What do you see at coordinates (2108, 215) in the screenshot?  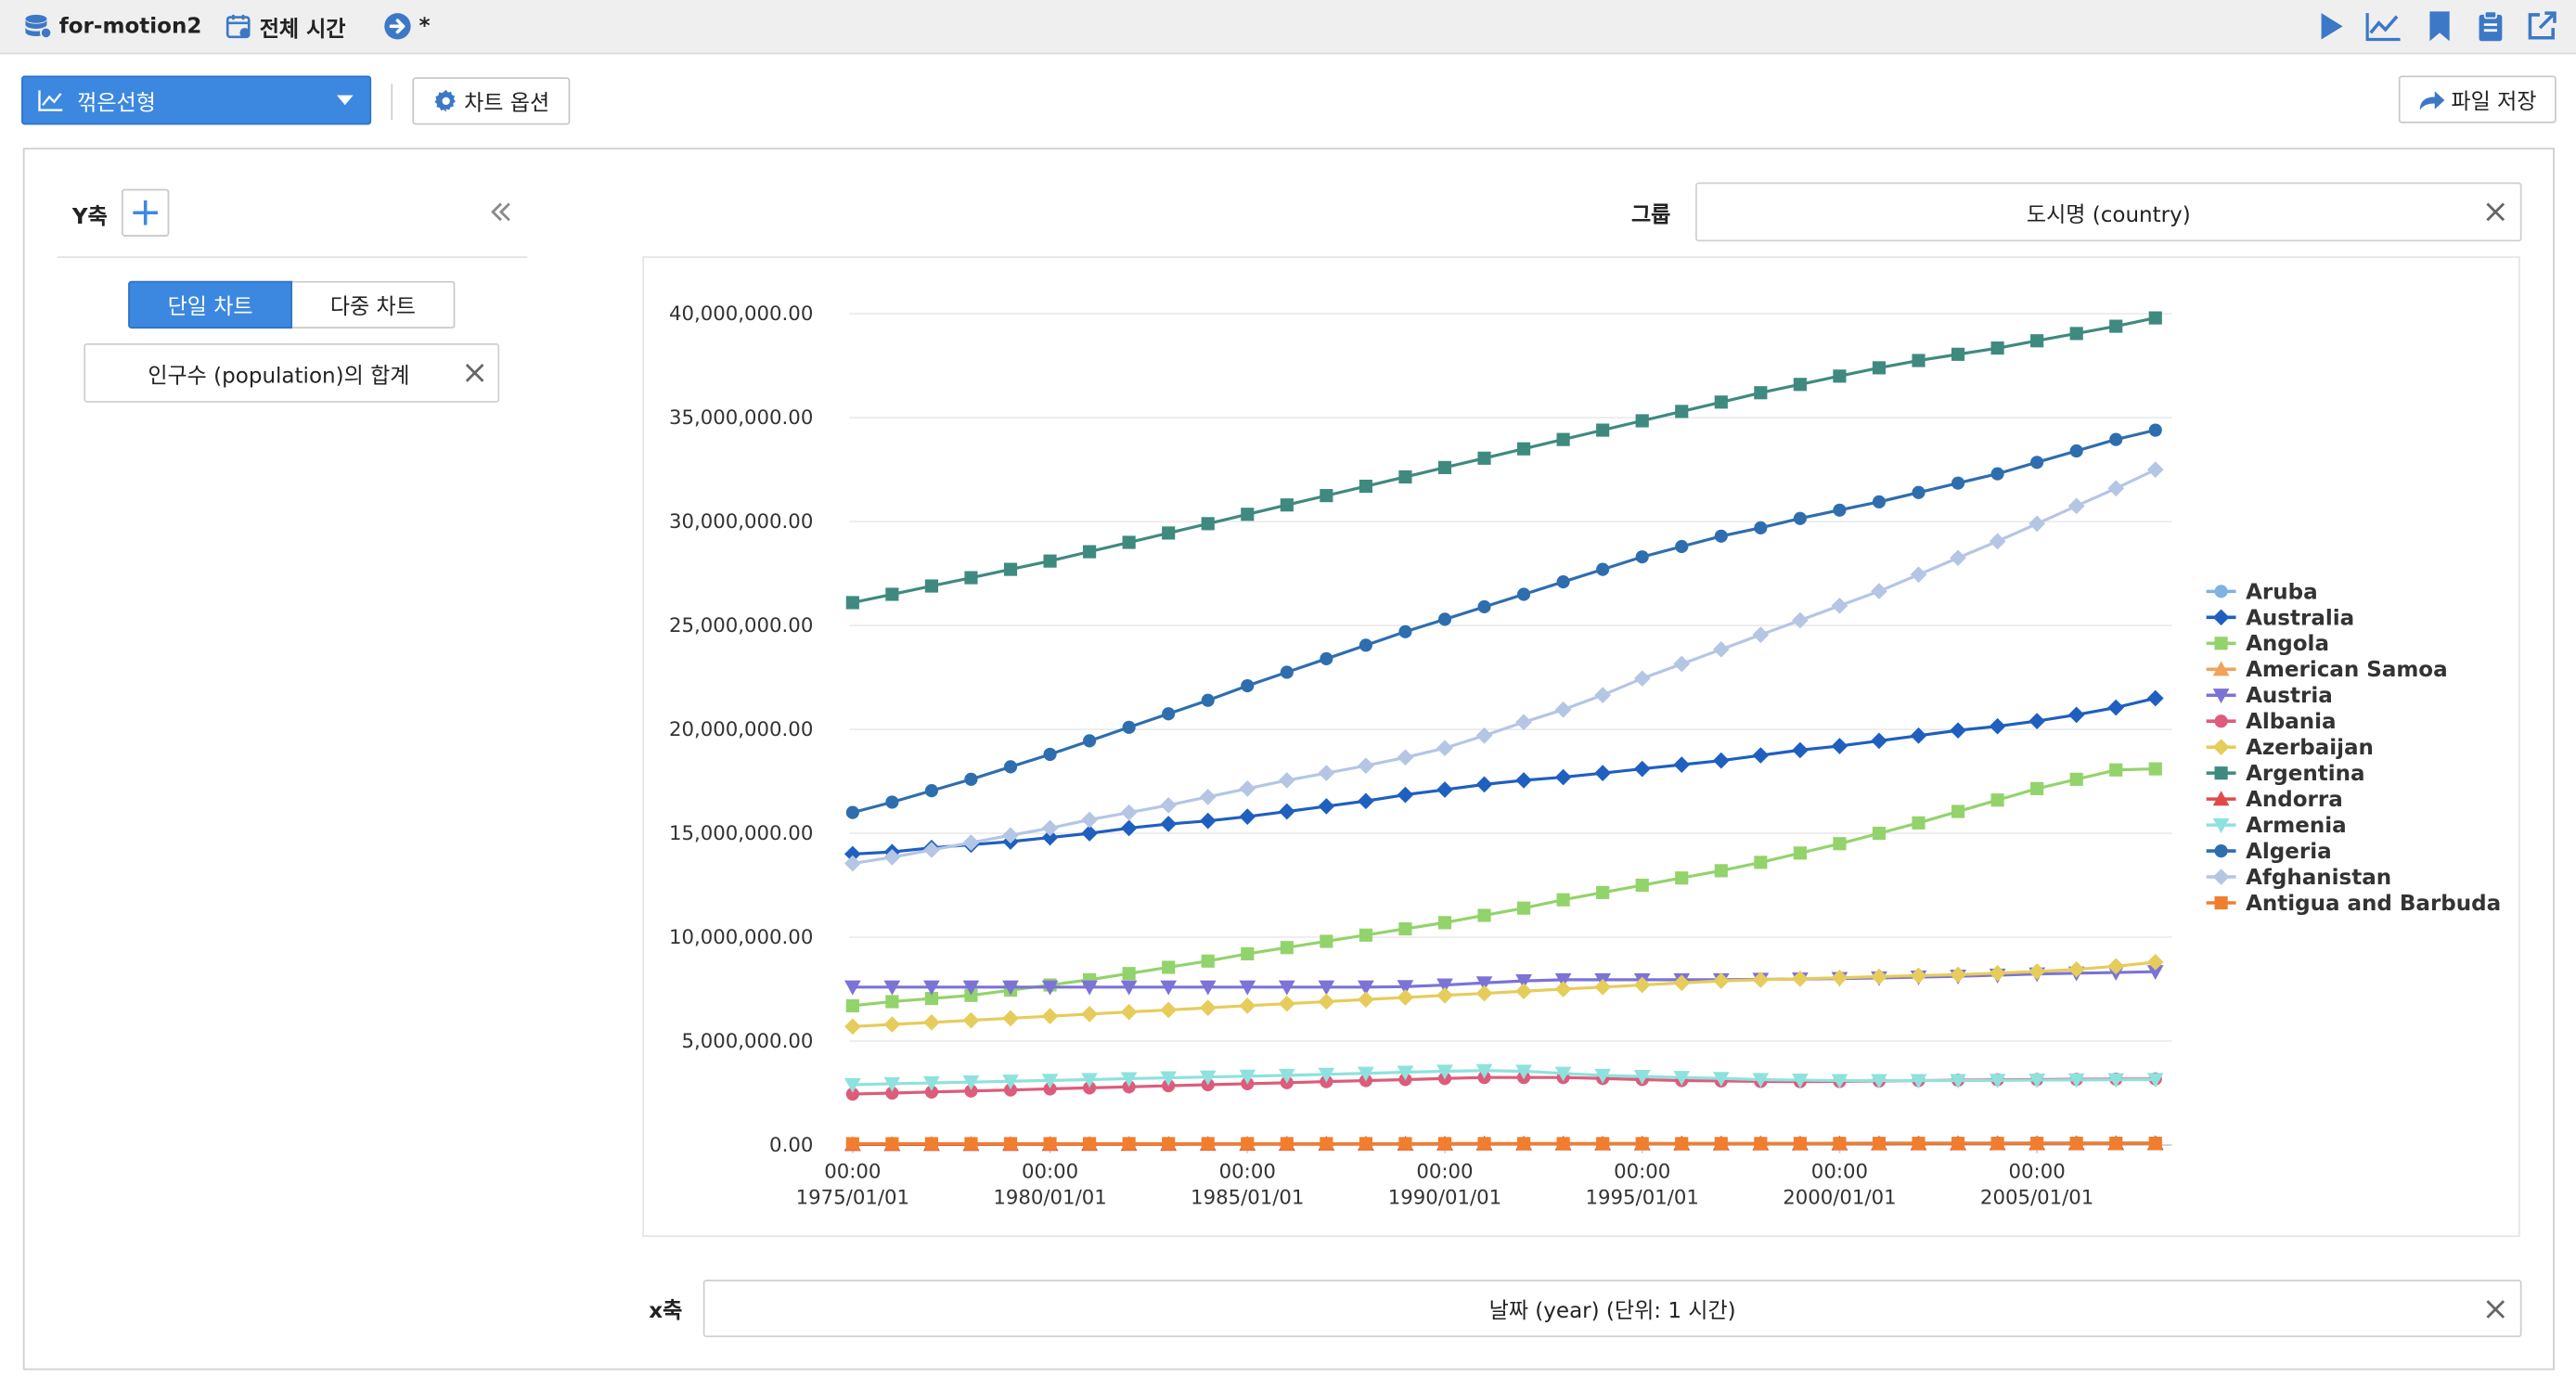 I see `group-field-value: 도시명 (country)` at bounding box center [2108, 215].